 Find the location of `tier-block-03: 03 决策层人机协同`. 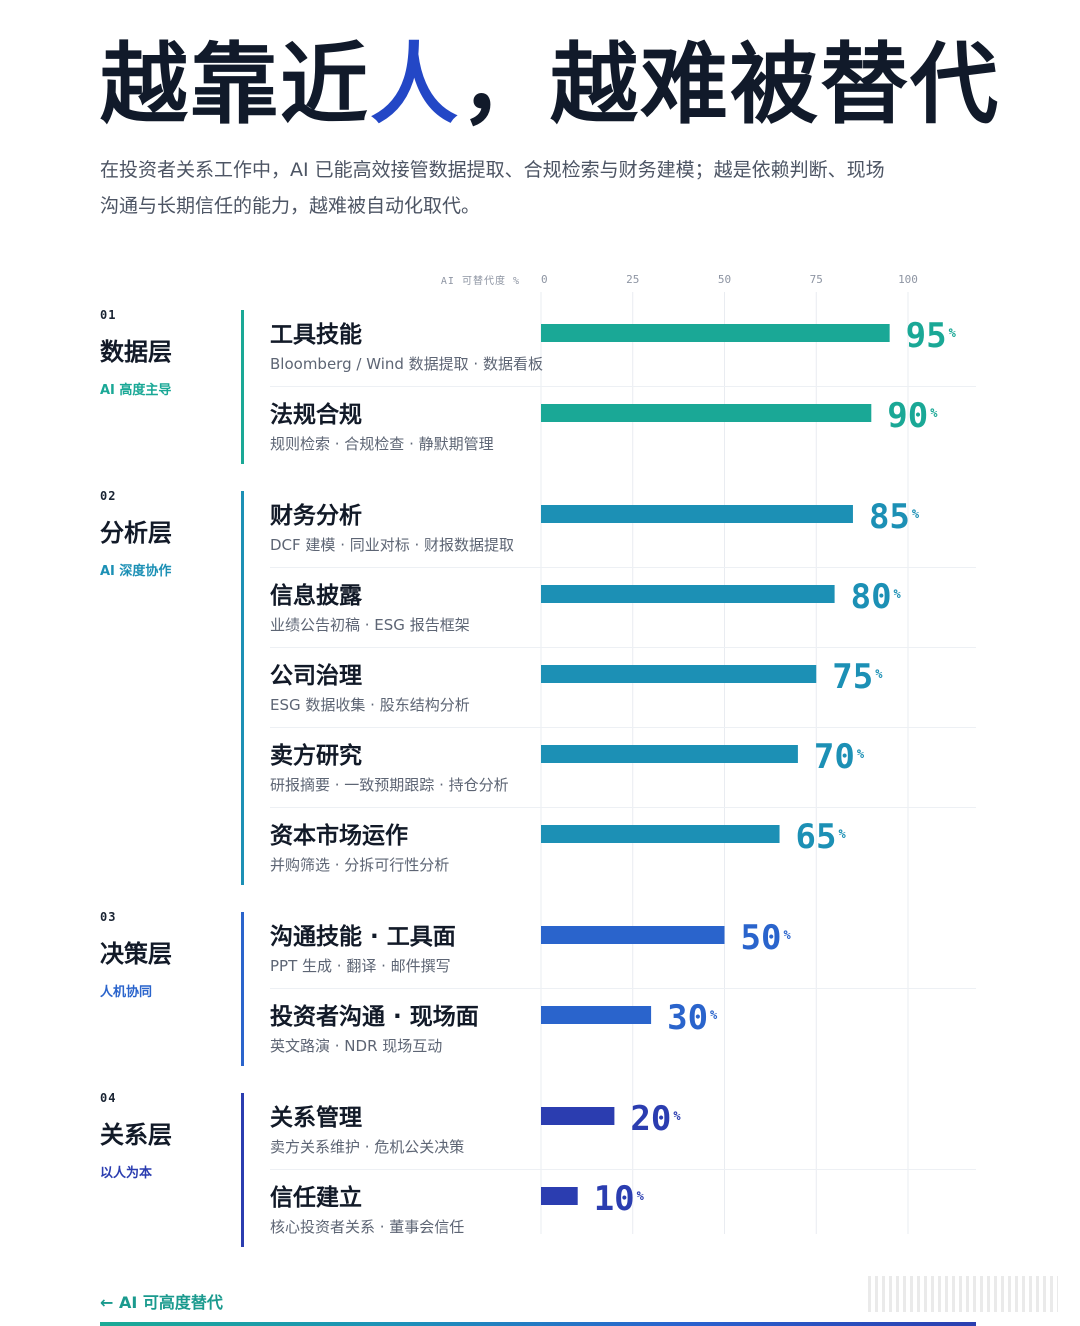

tier-block-03: 03 决策层人机协同 is located at coordinates (136, 955).